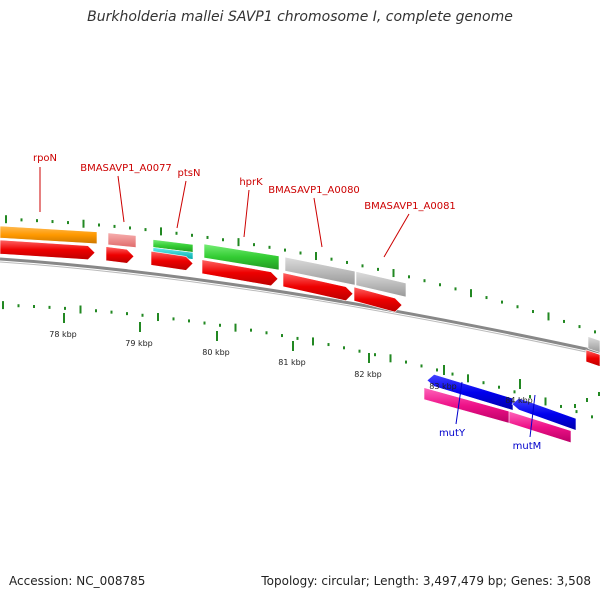  Describe the element at coordinates (368, 374) in the screenshot. I see `scale-label: 82 kbp` at that location.